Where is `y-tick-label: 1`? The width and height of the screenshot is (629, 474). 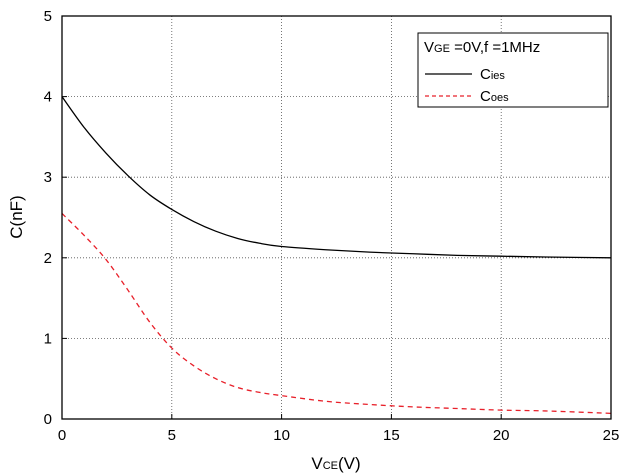
y-tick-label: 1 is located at coordinates (48, 338).